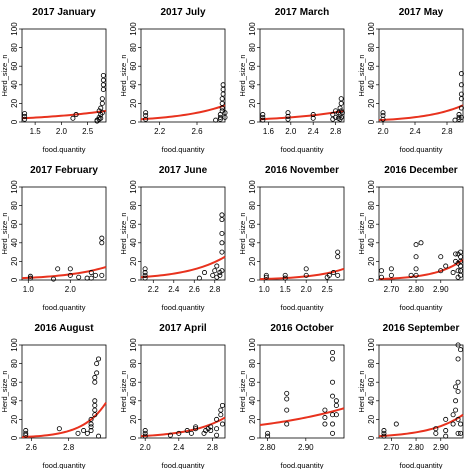  I want to click on x-tick-label: 2.4, so click(174, 289).